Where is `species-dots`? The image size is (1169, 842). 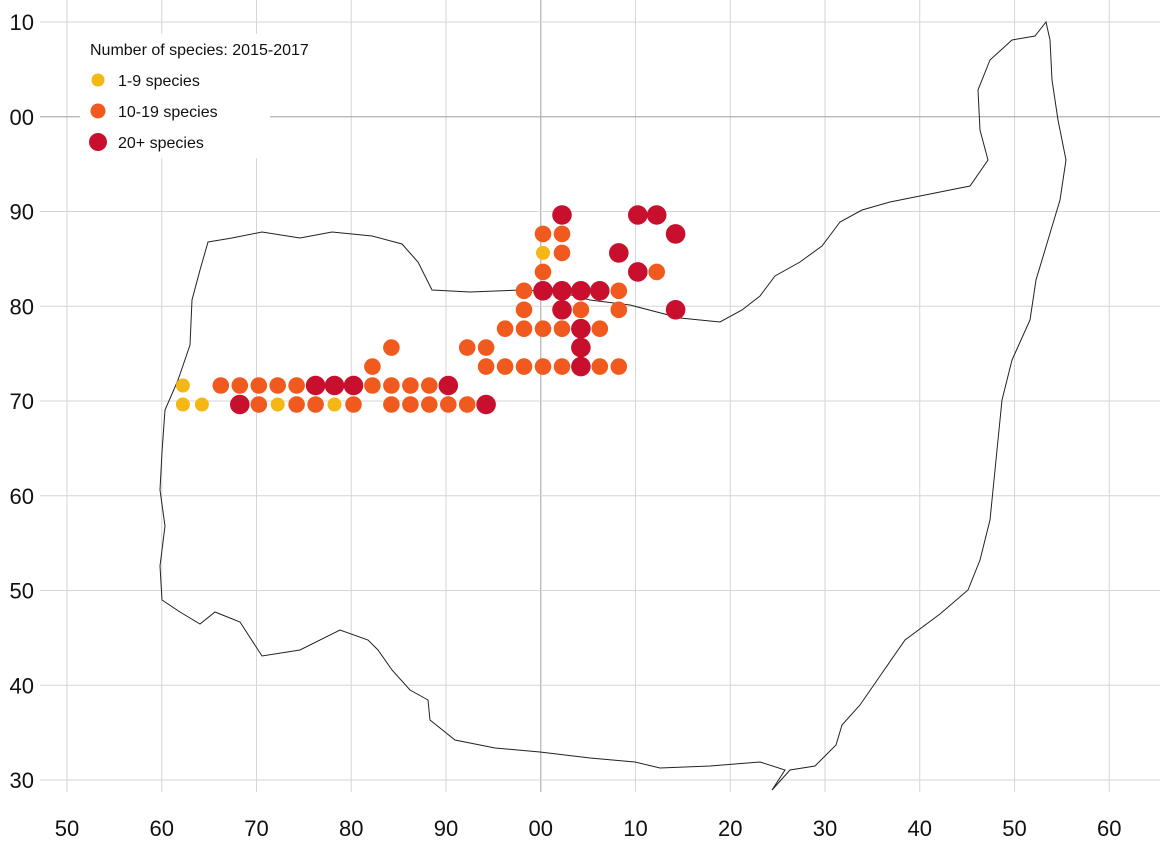 species-dots is located at coordinates (430, 310).